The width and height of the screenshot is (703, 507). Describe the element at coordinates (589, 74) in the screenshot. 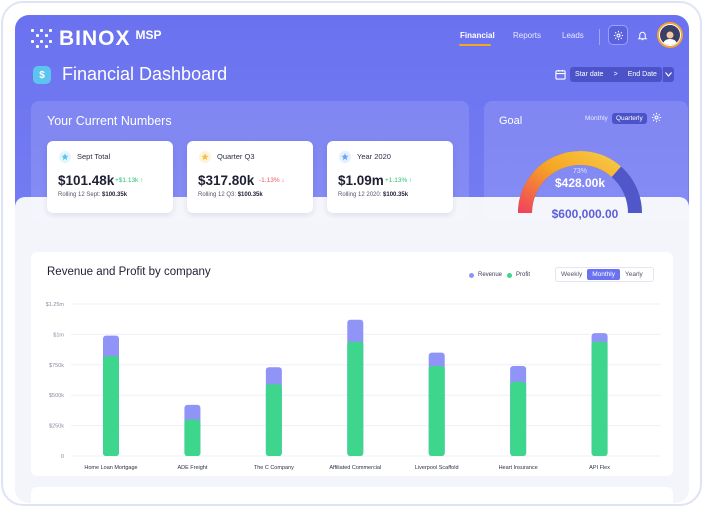

I see `start-date-field: Star date` at that location.